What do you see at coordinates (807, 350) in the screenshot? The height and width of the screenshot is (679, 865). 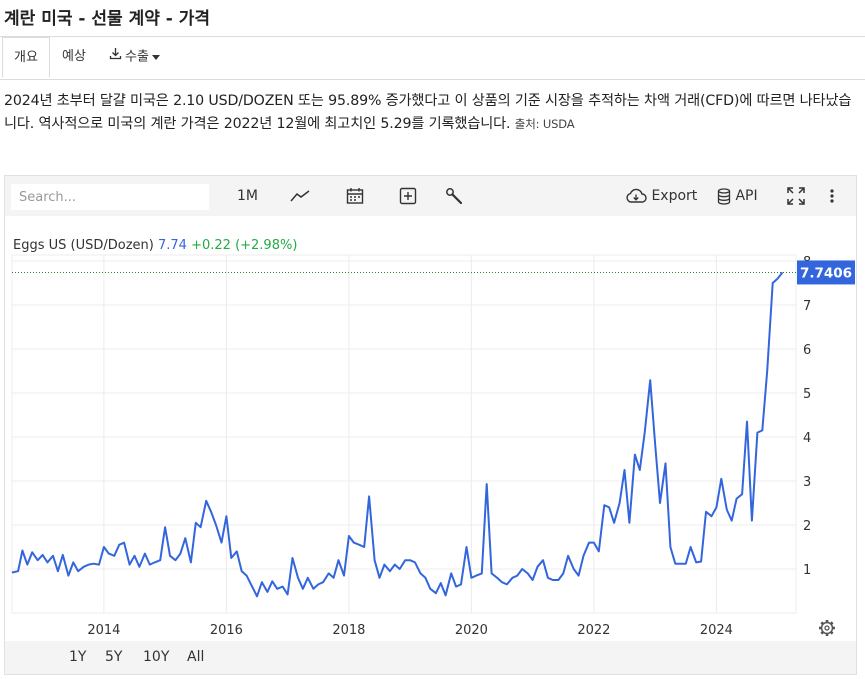 I see `y-tick-label: 6` at bounding box center [807, 350].